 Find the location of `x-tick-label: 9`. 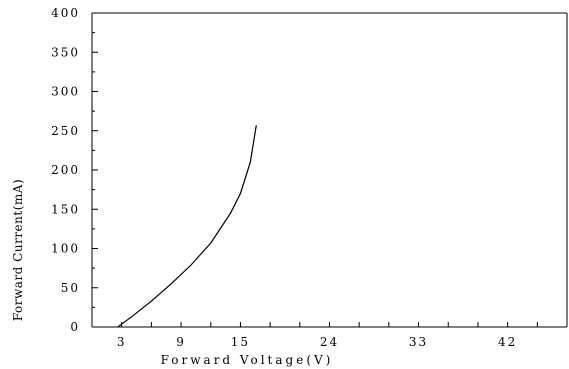

x-tick-label: 9 is located at coordinates (181, 342).